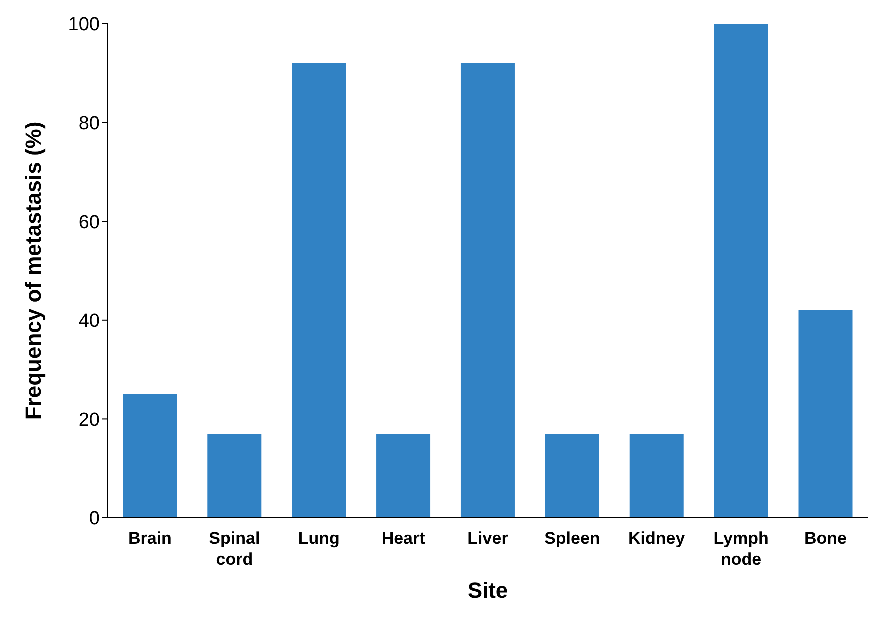 The image size is (872, 625). Describe the element at coordinates (826, 538) in the screenshot. I see `x-tick-label: Bone` at that location.